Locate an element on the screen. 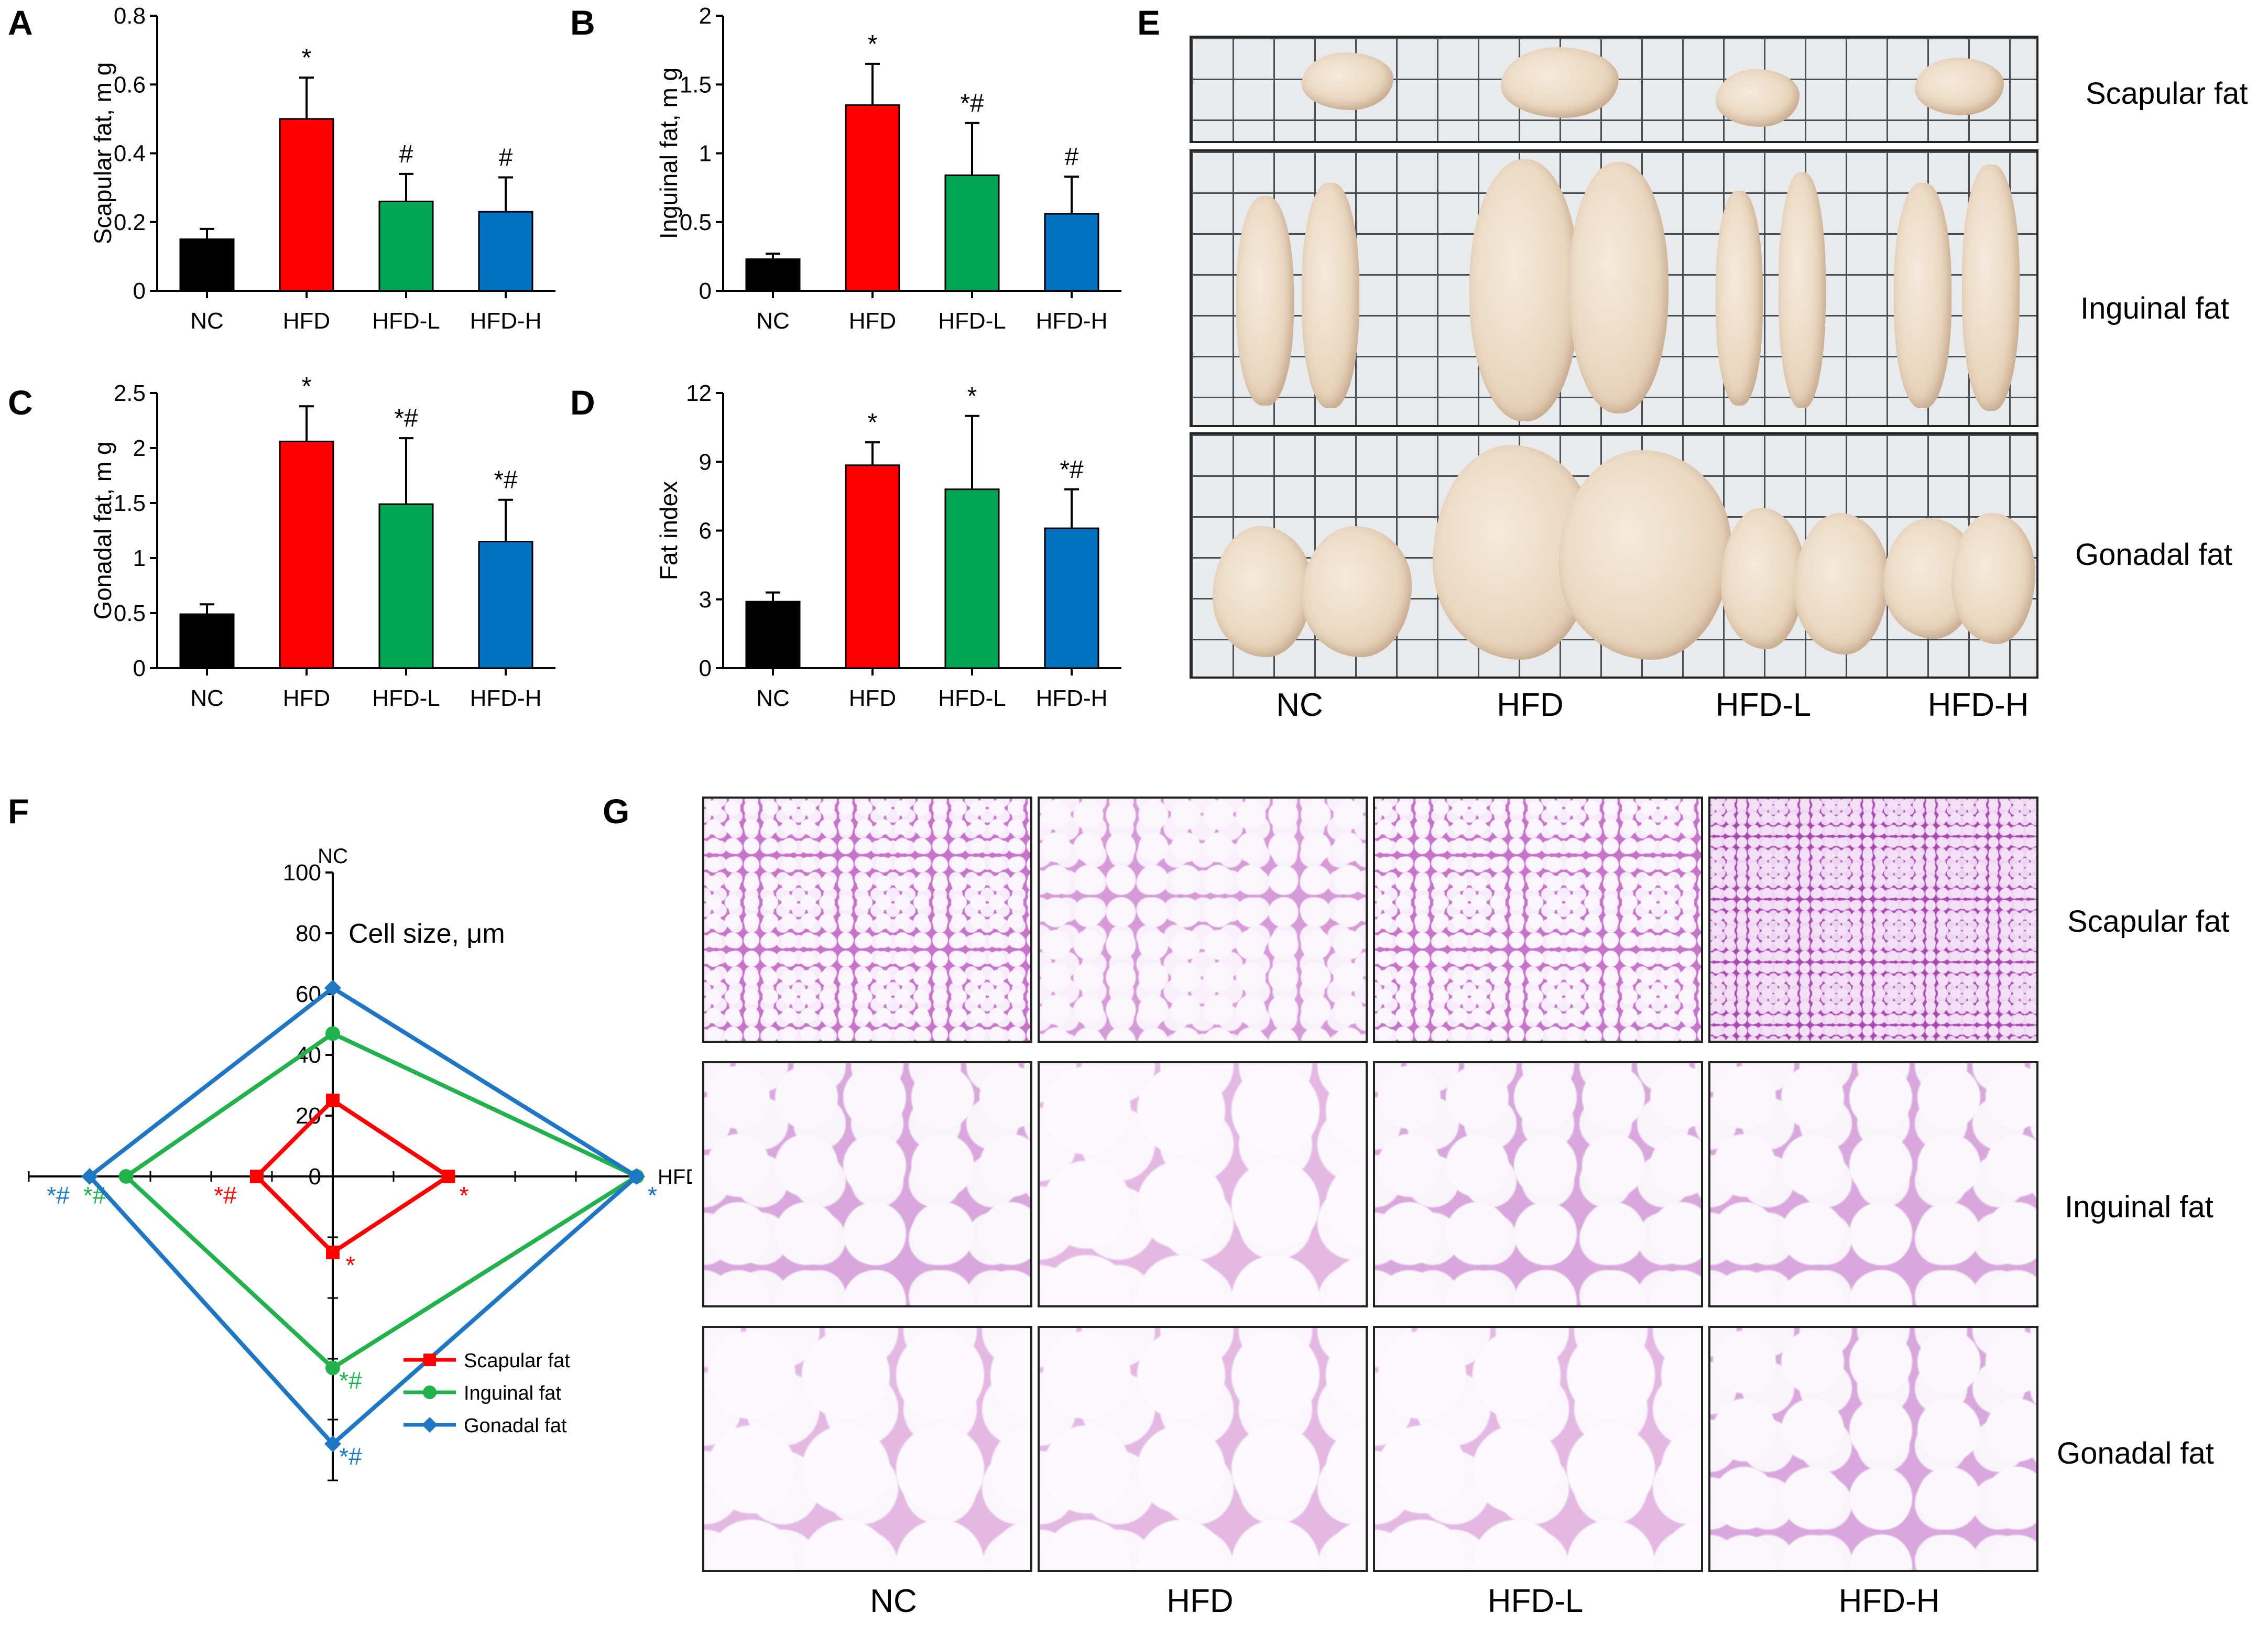  y-tick-label: 0.4 is located at coordinates (130, 154).